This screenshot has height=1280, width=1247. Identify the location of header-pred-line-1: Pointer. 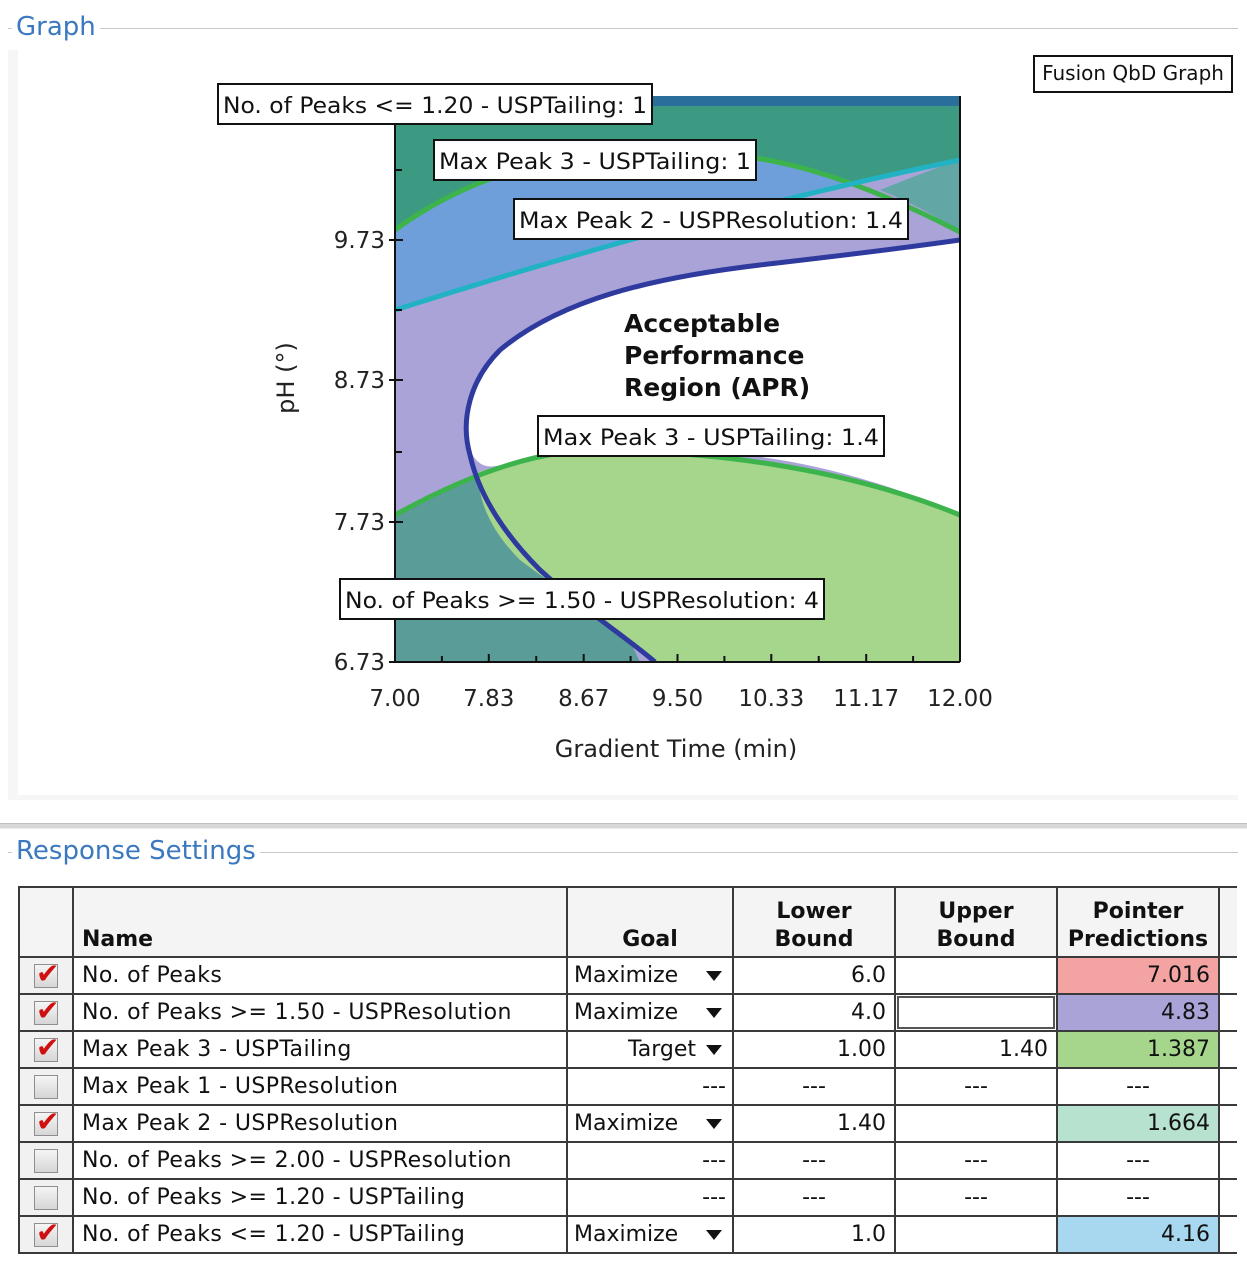
(1138, 911).